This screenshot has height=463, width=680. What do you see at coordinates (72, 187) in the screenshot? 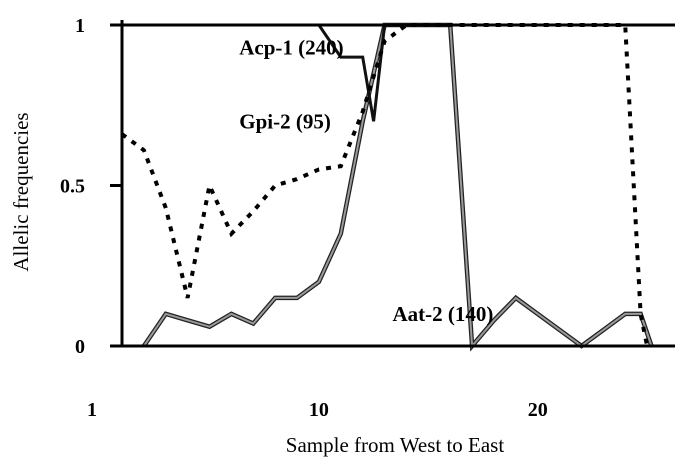
I see `y-tick-label: 0.5` at bounding box center [72, 187].